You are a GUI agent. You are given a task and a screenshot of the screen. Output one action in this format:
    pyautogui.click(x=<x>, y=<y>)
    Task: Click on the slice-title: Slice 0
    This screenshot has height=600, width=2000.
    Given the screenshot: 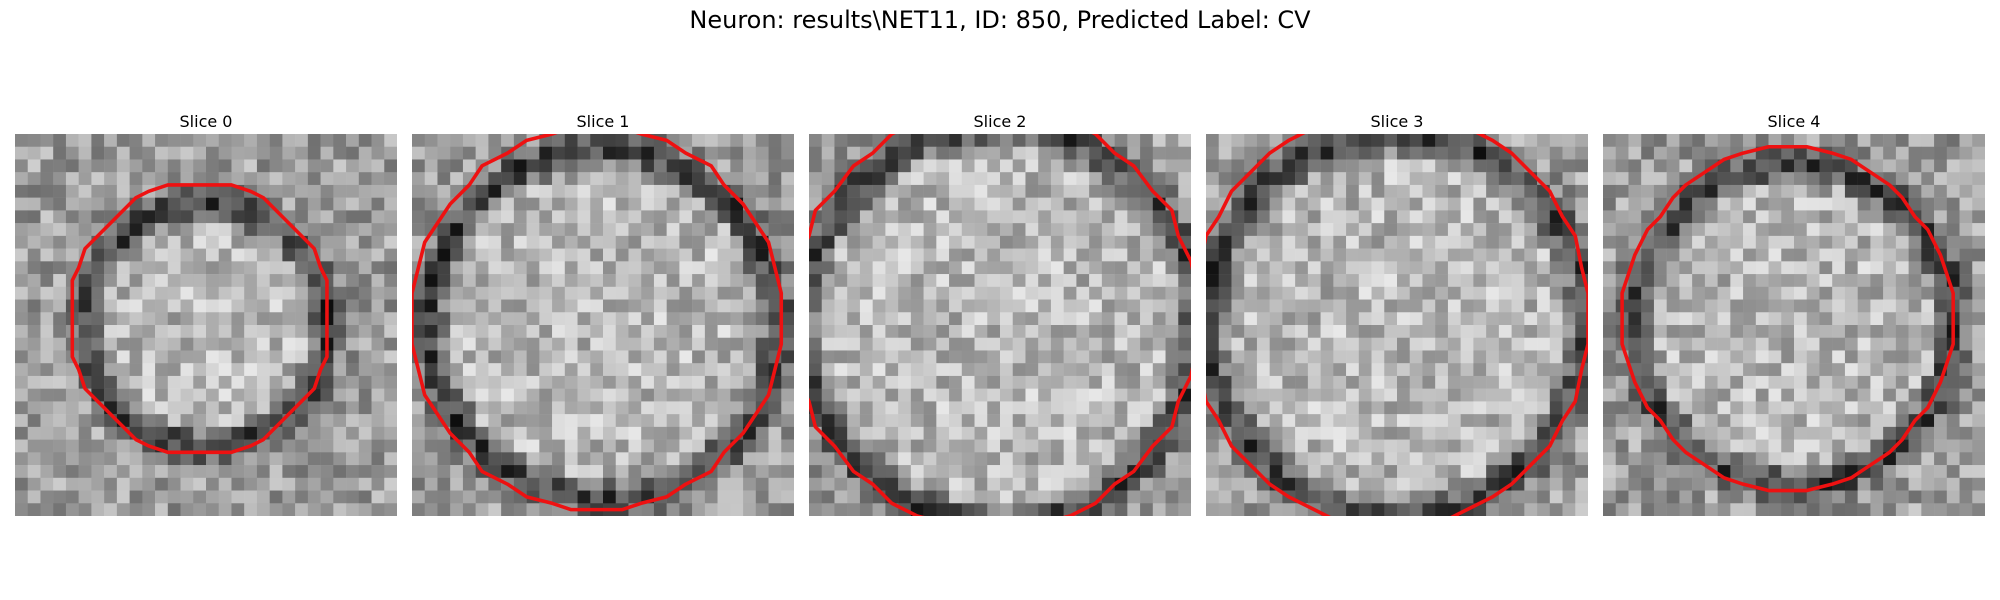 What is the action you would take?
    pyautogui.click(x=206, y=121)
    